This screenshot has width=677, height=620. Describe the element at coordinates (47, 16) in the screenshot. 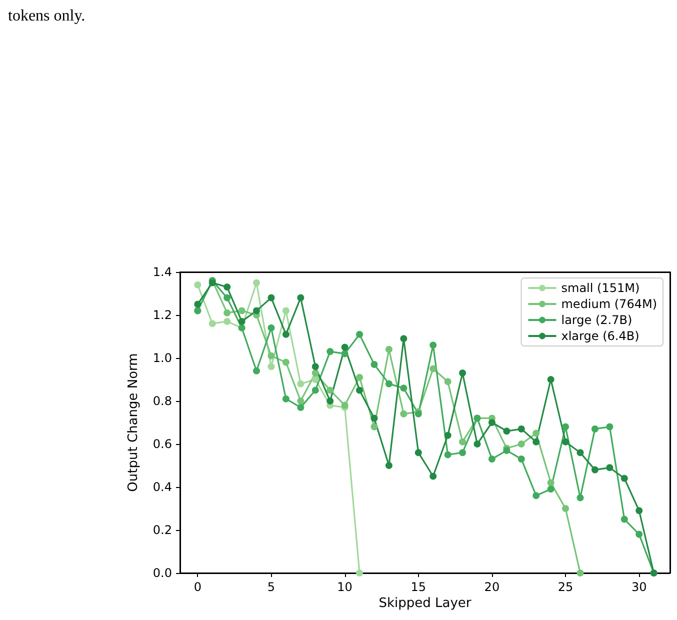

I see `text: tokens only.` at that location.